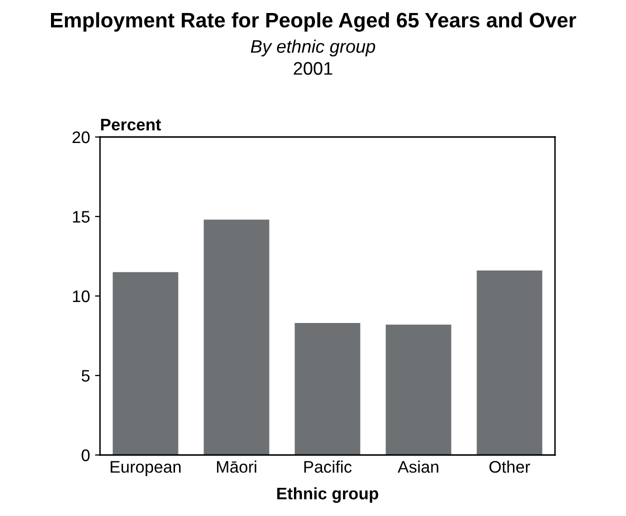  Describe the element at coordinates (81, 296) in the screenshot. I see `y-tick-label: 10` at that location.